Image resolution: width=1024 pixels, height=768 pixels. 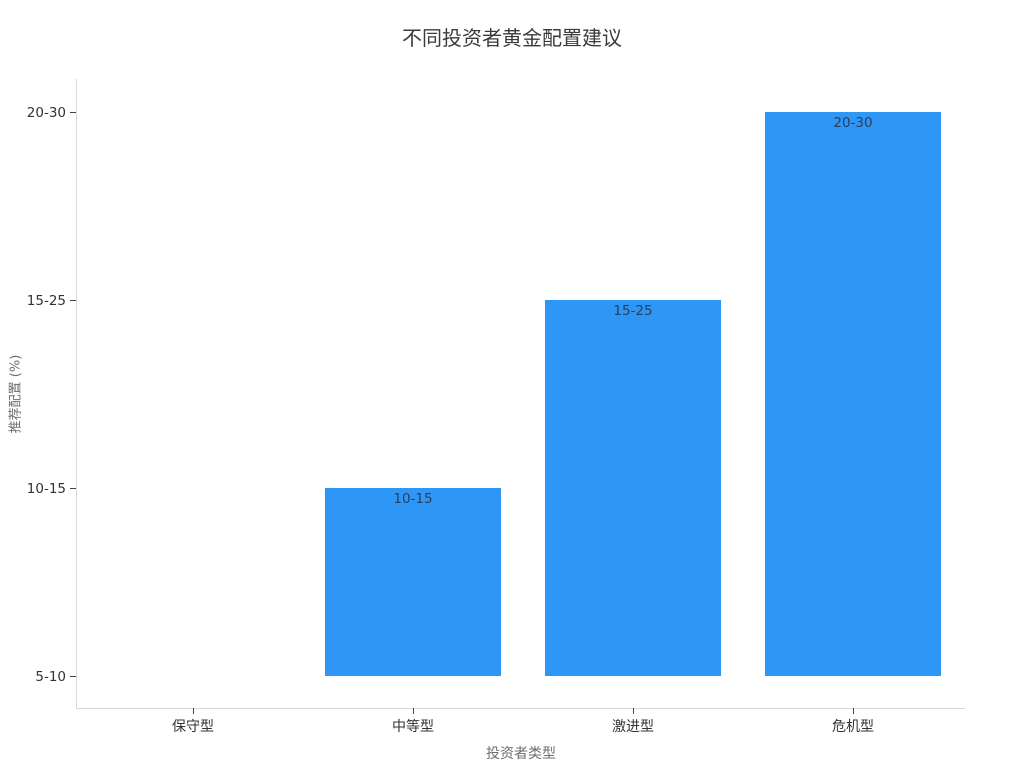 What do you see at coordinates (413, 582) in the screenshot?
I see `bar-中等型` at bounding box center [413, 582].